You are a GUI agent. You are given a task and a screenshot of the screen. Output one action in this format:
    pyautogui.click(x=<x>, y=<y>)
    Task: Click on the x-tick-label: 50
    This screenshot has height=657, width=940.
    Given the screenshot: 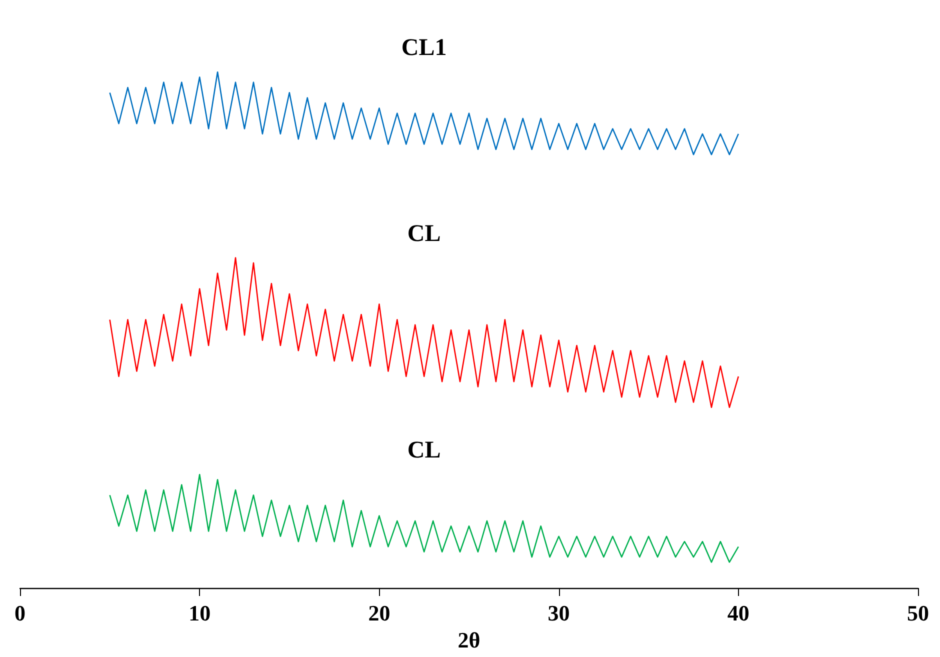 What is the action you would take?
    pyautogui.click(x=918, y=613)
    